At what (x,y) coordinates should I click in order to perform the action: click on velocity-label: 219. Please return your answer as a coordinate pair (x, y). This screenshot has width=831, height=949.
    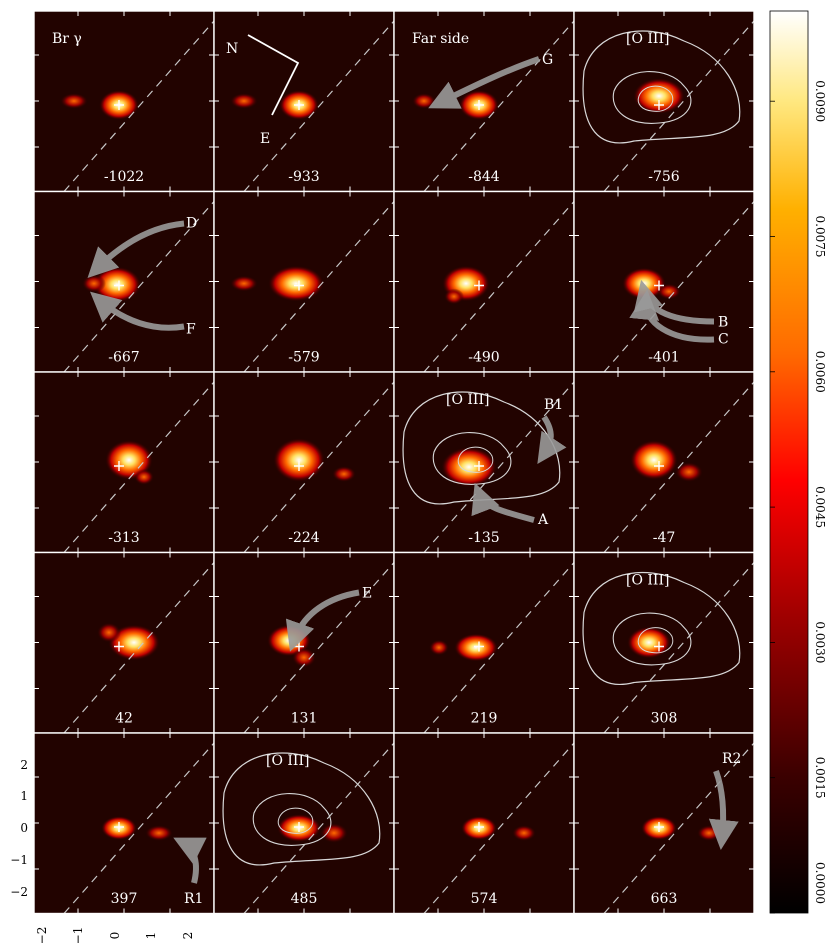
    Looking at the image, I should click on (484, 719).